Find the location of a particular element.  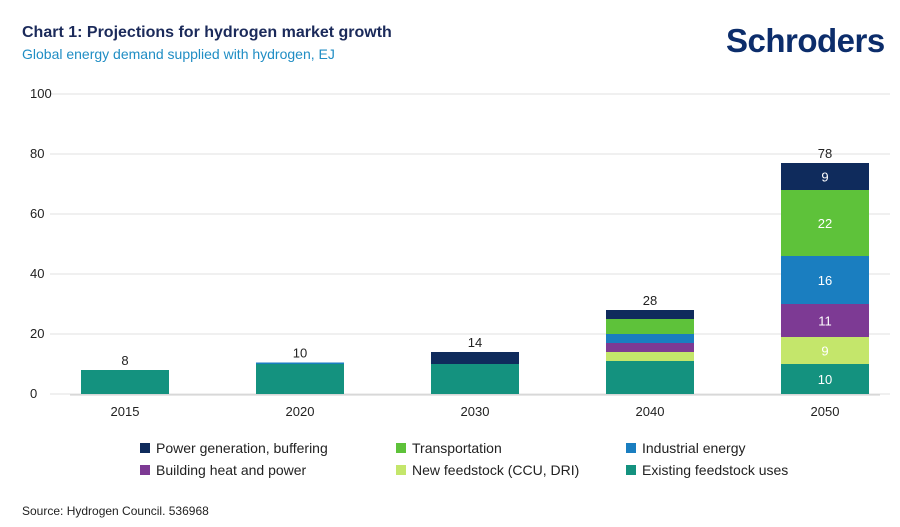

bar-total-label: 8 is located at coordinates (124, 360).